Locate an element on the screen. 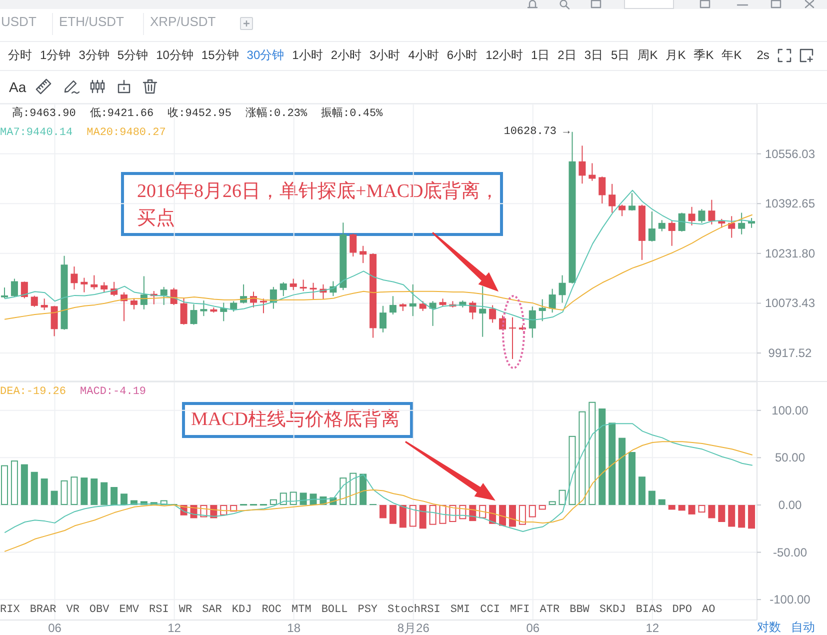 Image resolution: width=827 pixels, height=635 pixels. text: 周K is located at coordinates (648, 55).